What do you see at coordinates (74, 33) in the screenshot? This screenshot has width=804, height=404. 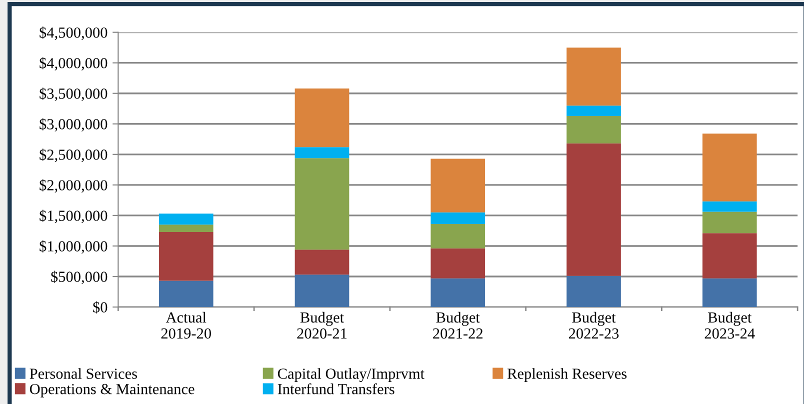 I see `y-tick-label: $4,500,000` at bounding box center [74, 33].